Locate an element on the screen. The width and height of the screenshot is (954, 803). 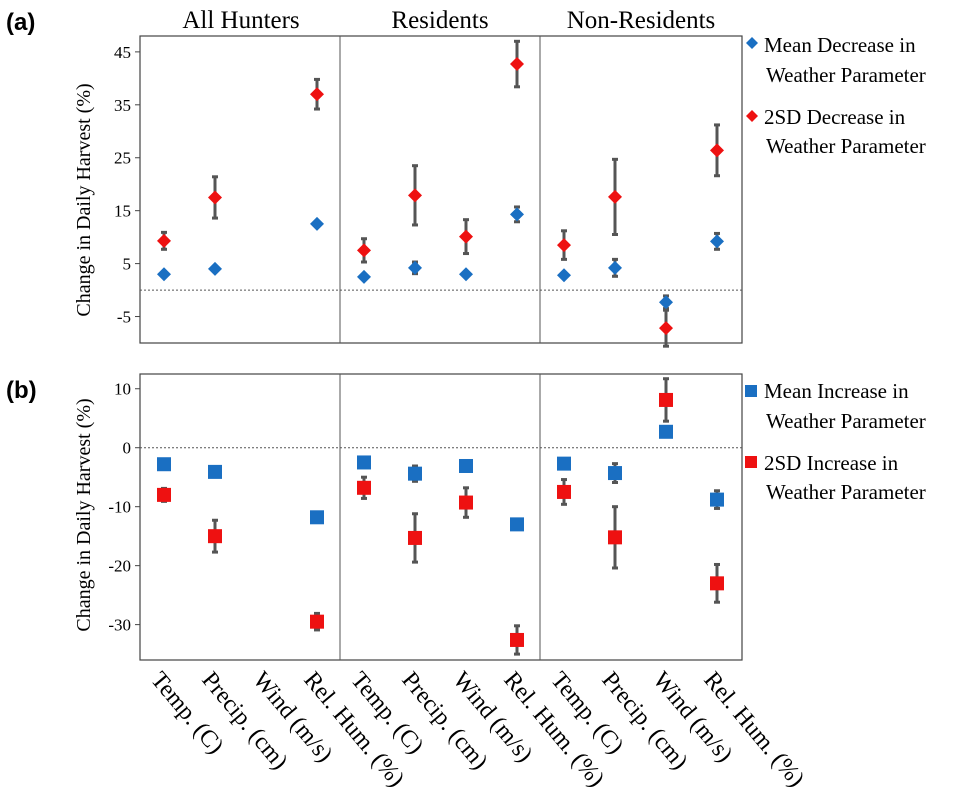
y-tick-label: -5 is located at coordinates (124, 317).